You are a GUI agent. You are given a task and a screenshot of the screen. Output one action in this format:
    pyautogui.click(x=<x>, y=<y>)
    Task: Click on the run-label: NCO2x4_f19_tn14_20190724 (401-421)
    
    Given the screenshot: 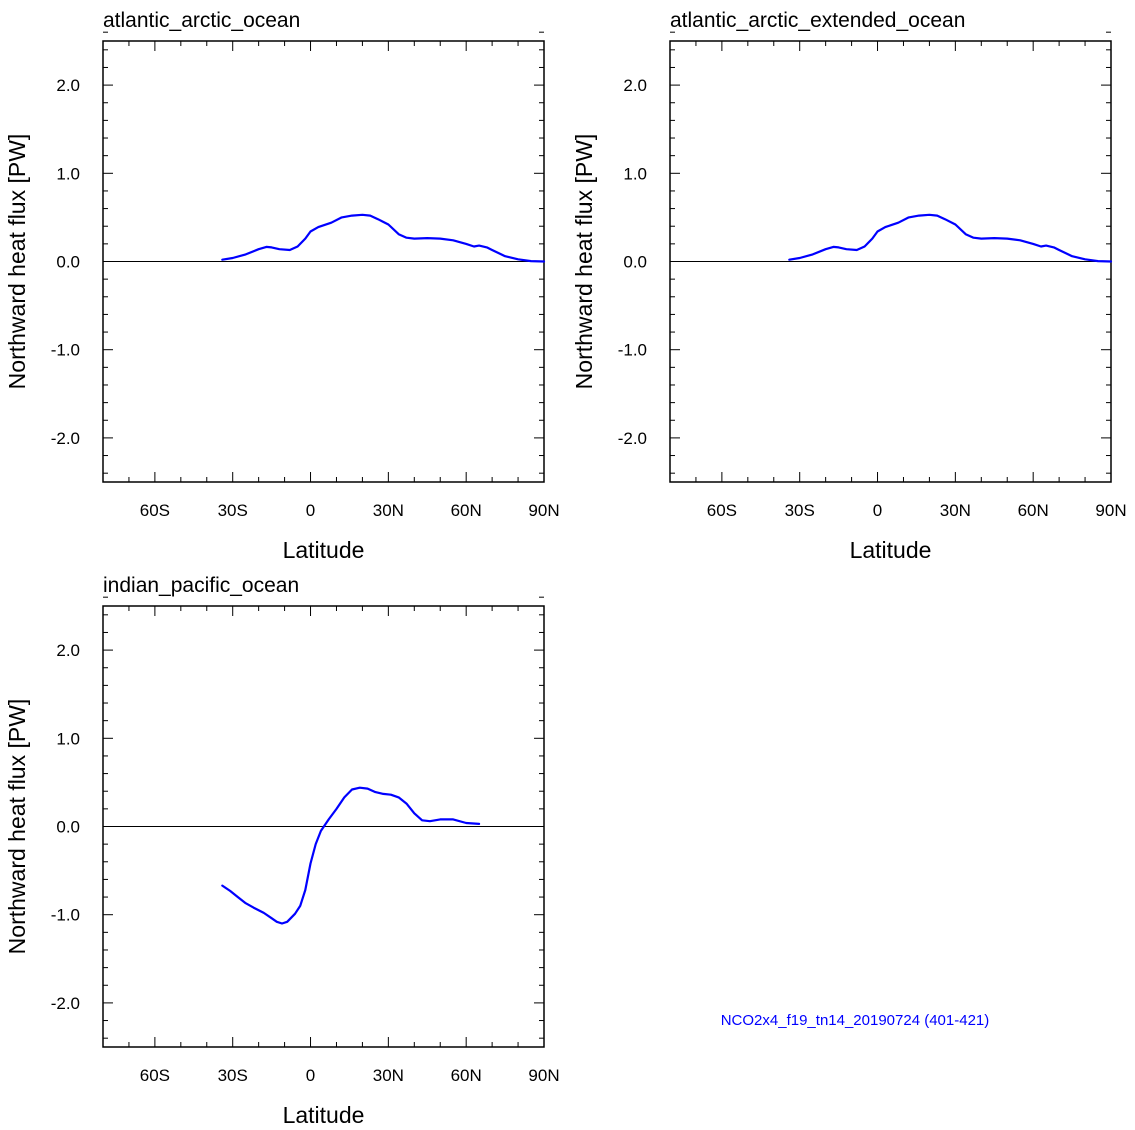 What is the action you would take?
    pyautogui.click(x=855, y=1020)
    